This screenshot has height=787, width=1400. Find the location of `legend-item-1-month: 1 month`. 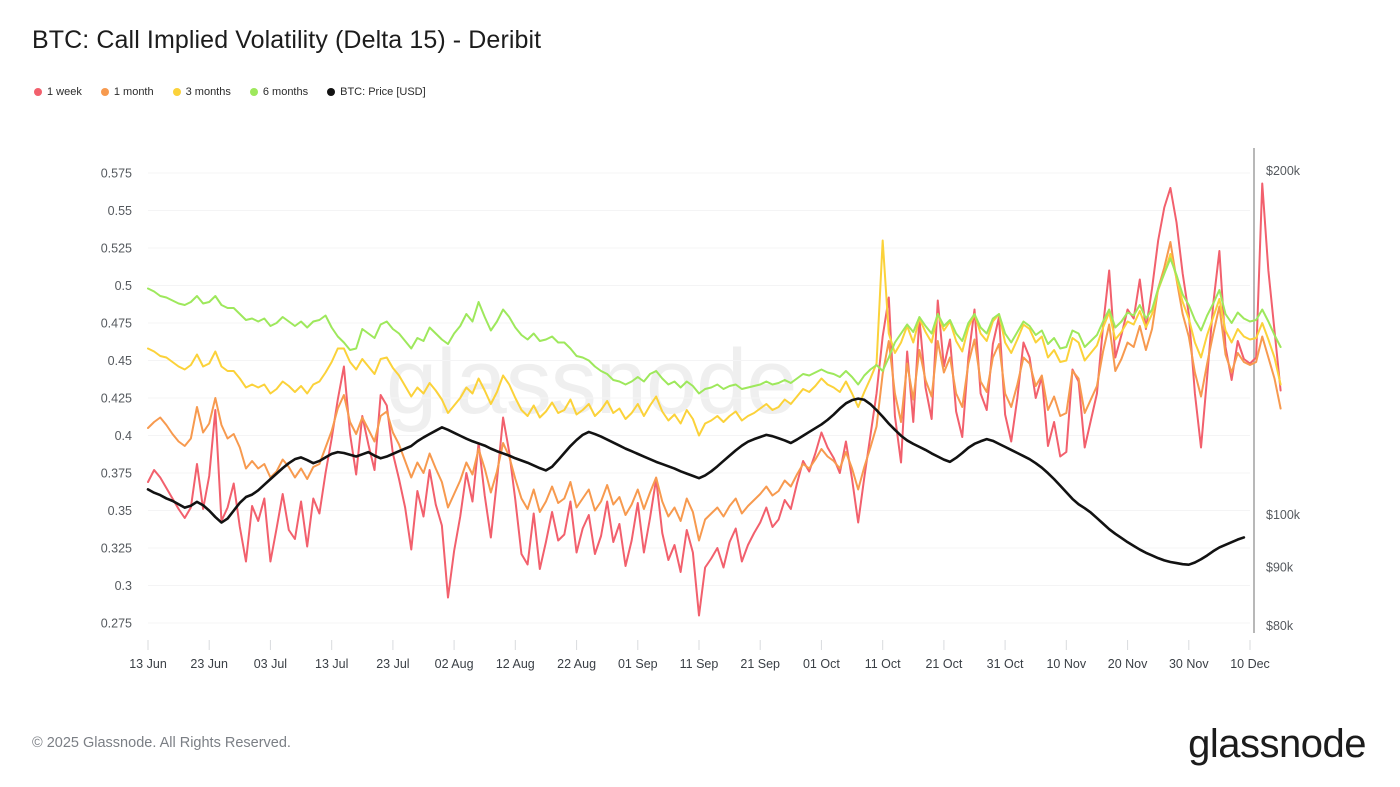

legend-item-1-month: 1 month is located at coordinates (127, 92).